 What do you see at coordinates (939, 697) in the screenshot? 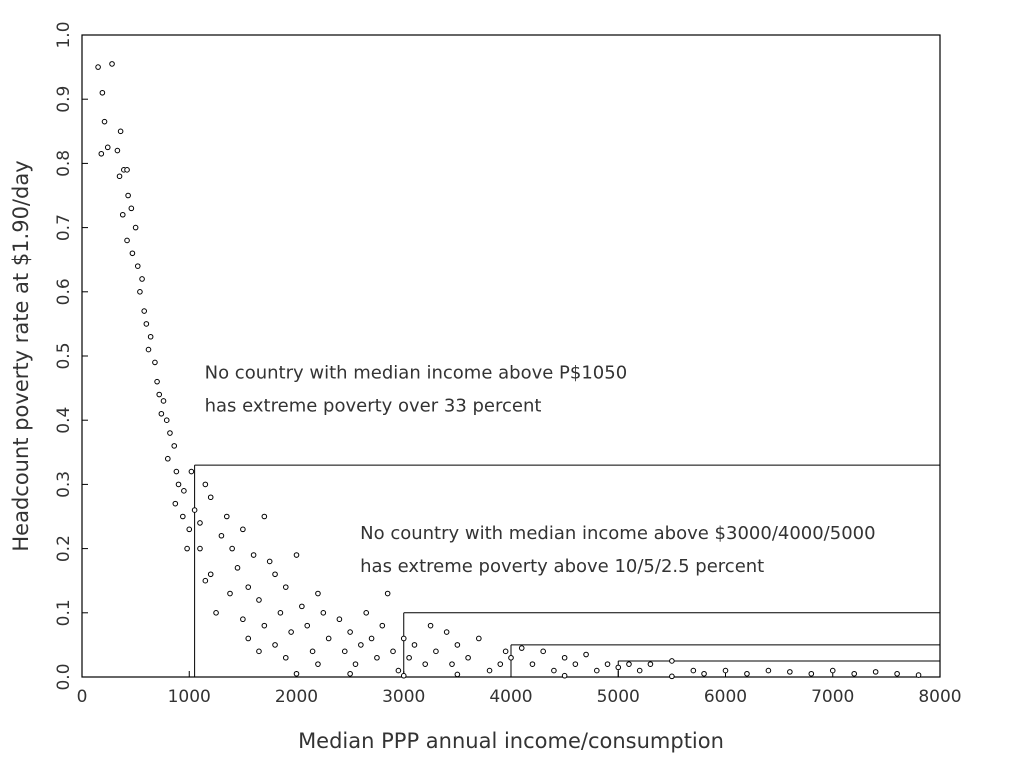
I see `x-tick-label: 8000` at bounding box center [939, 697].